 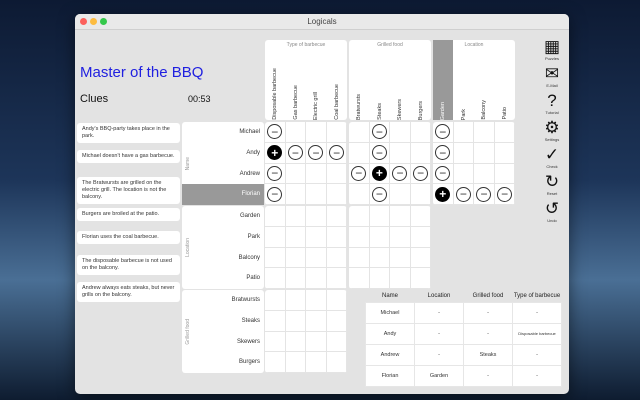 What do you see at coordinates (337, 80) in the screenshot?
I see `column-header: Coal barbecue` at bounding box center [337, 80].